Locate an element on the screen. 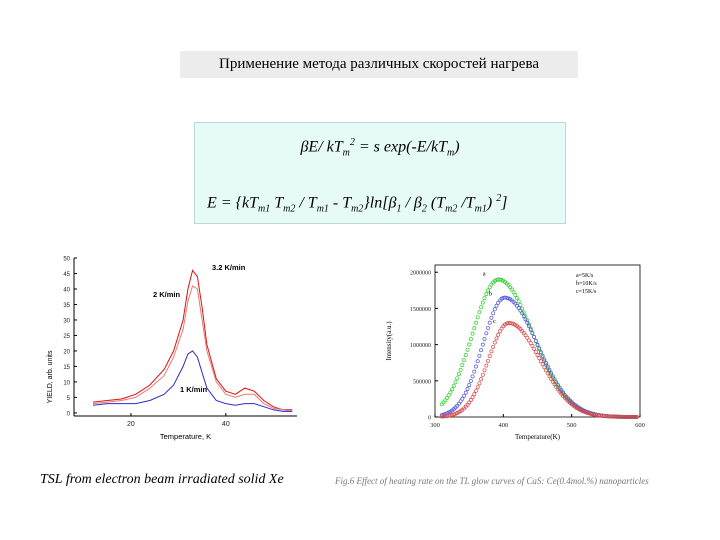 Image resolution: width=720 pixels, height=540 pixels. x-tick-label: 40 is located at coordinates (226, 424).